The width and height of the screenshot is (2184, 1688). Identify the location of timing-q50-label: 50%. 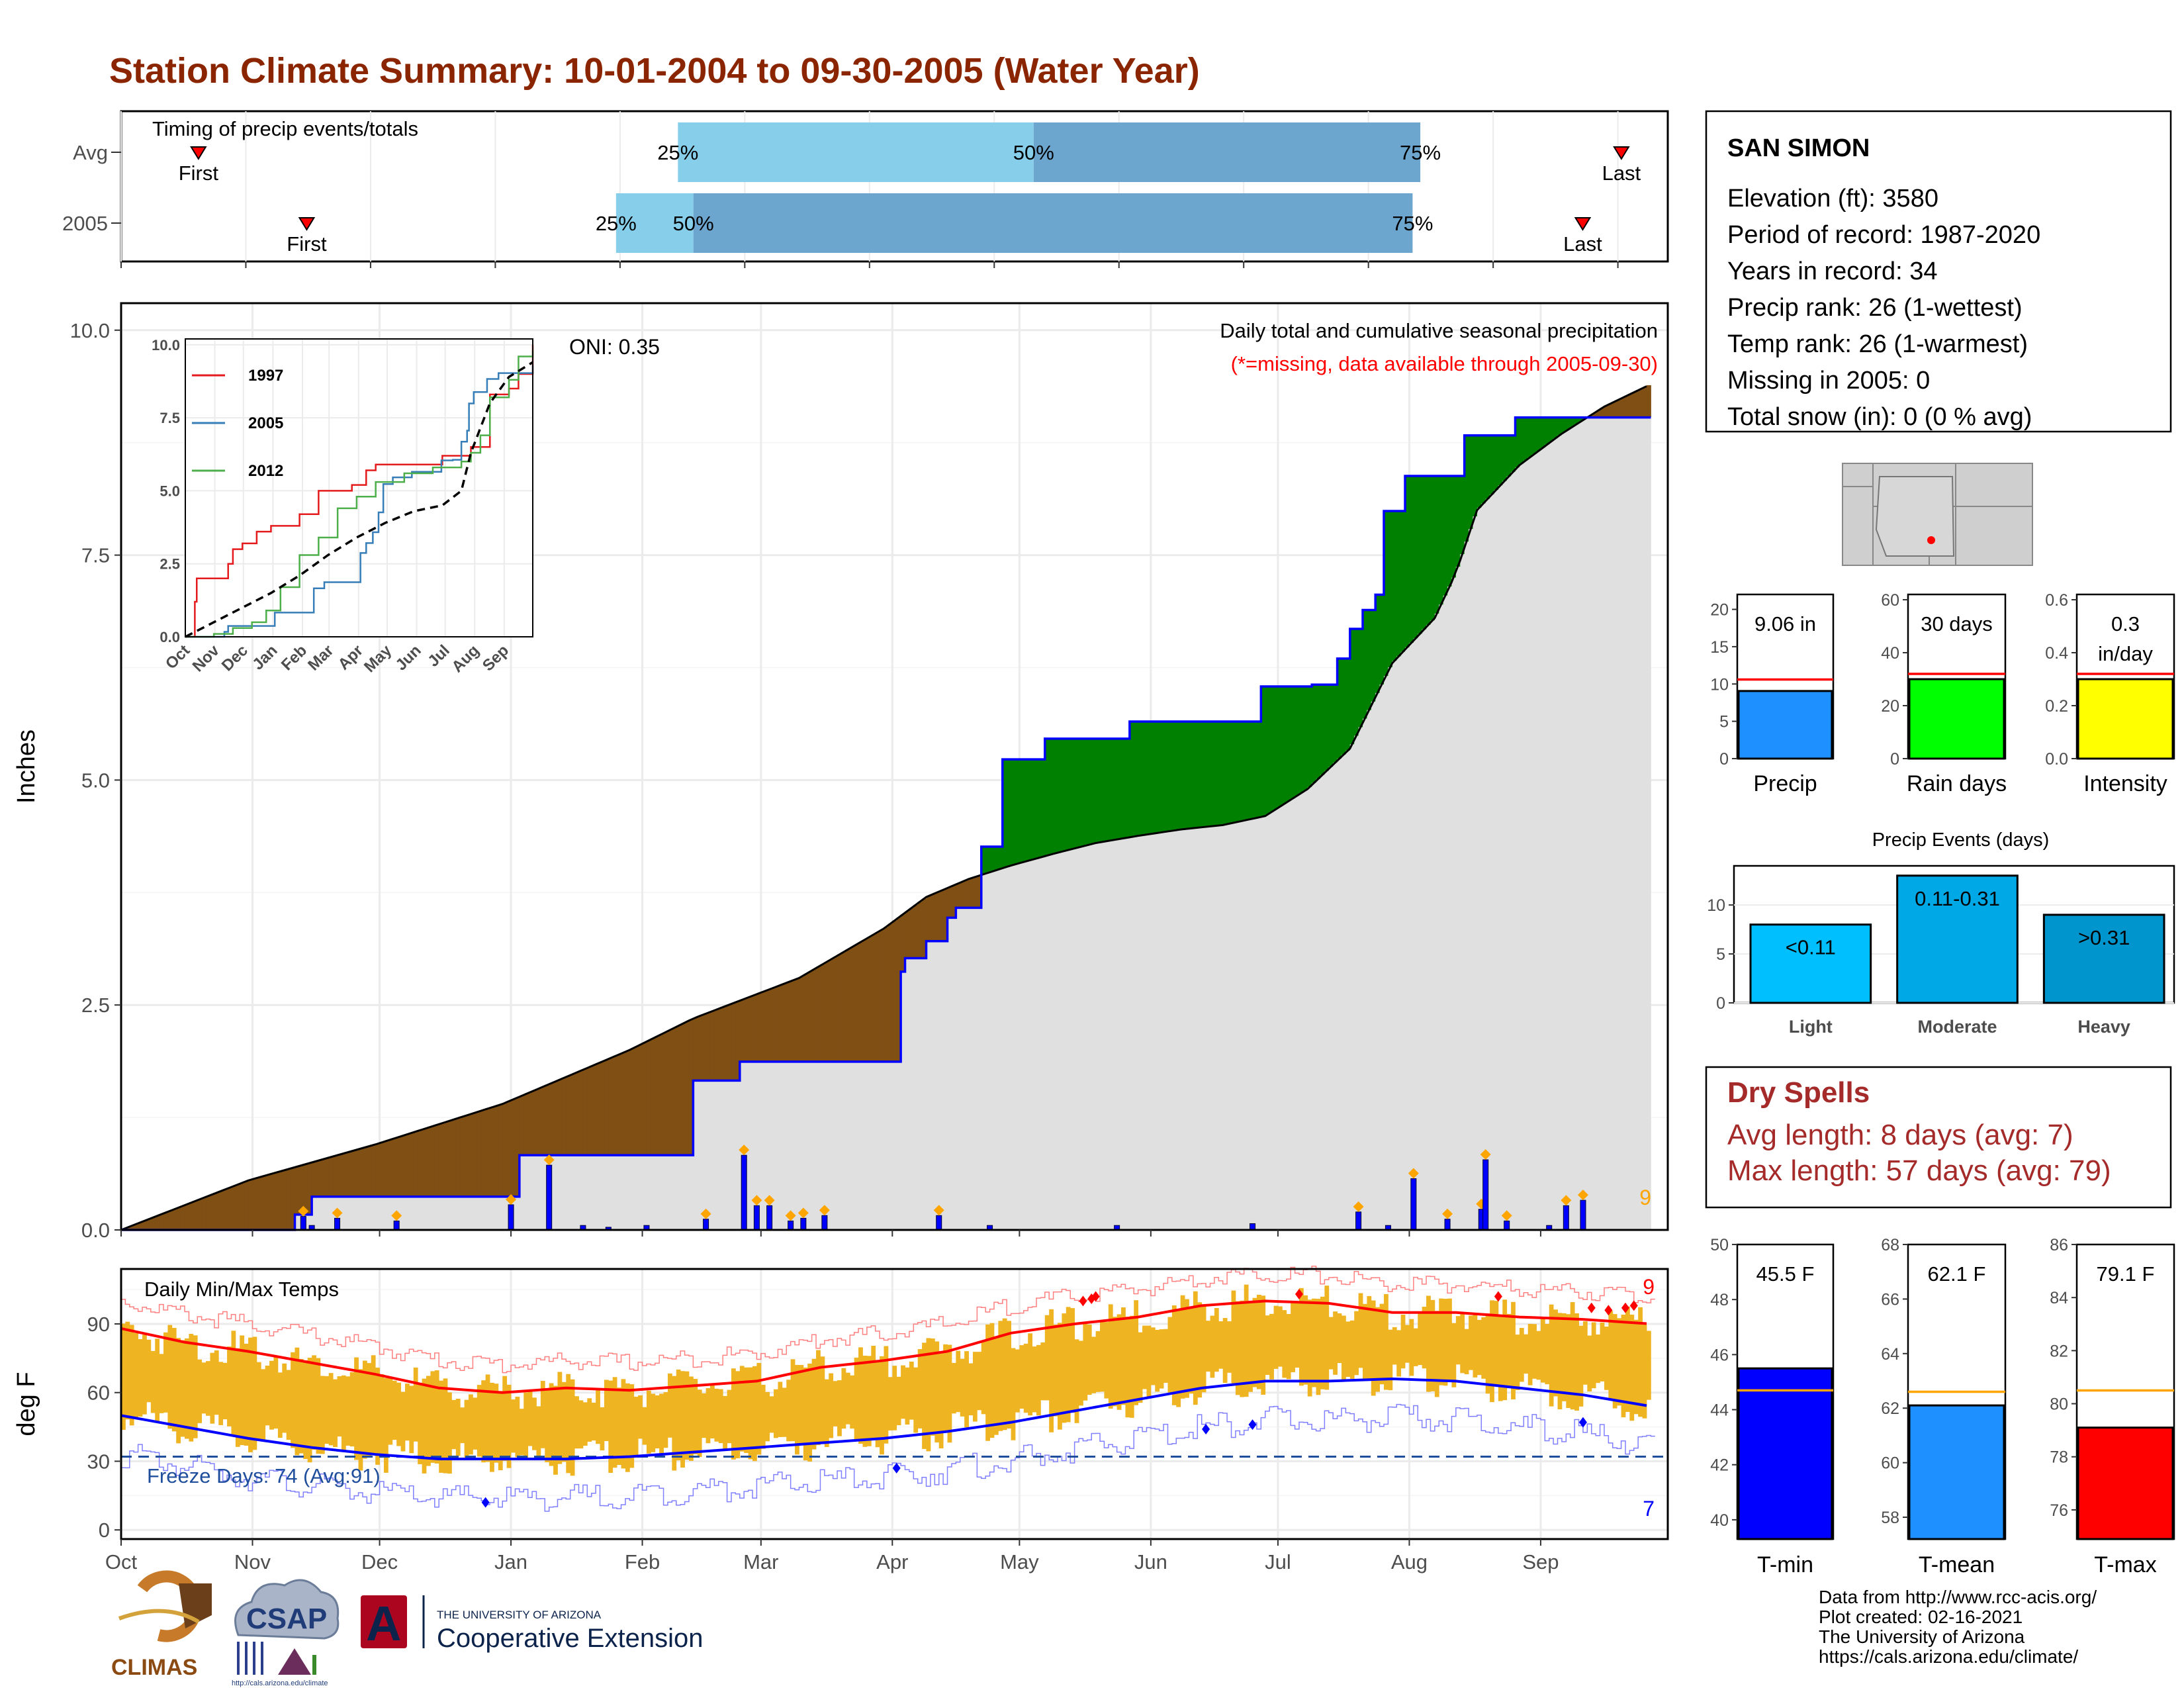
(1033, 152).